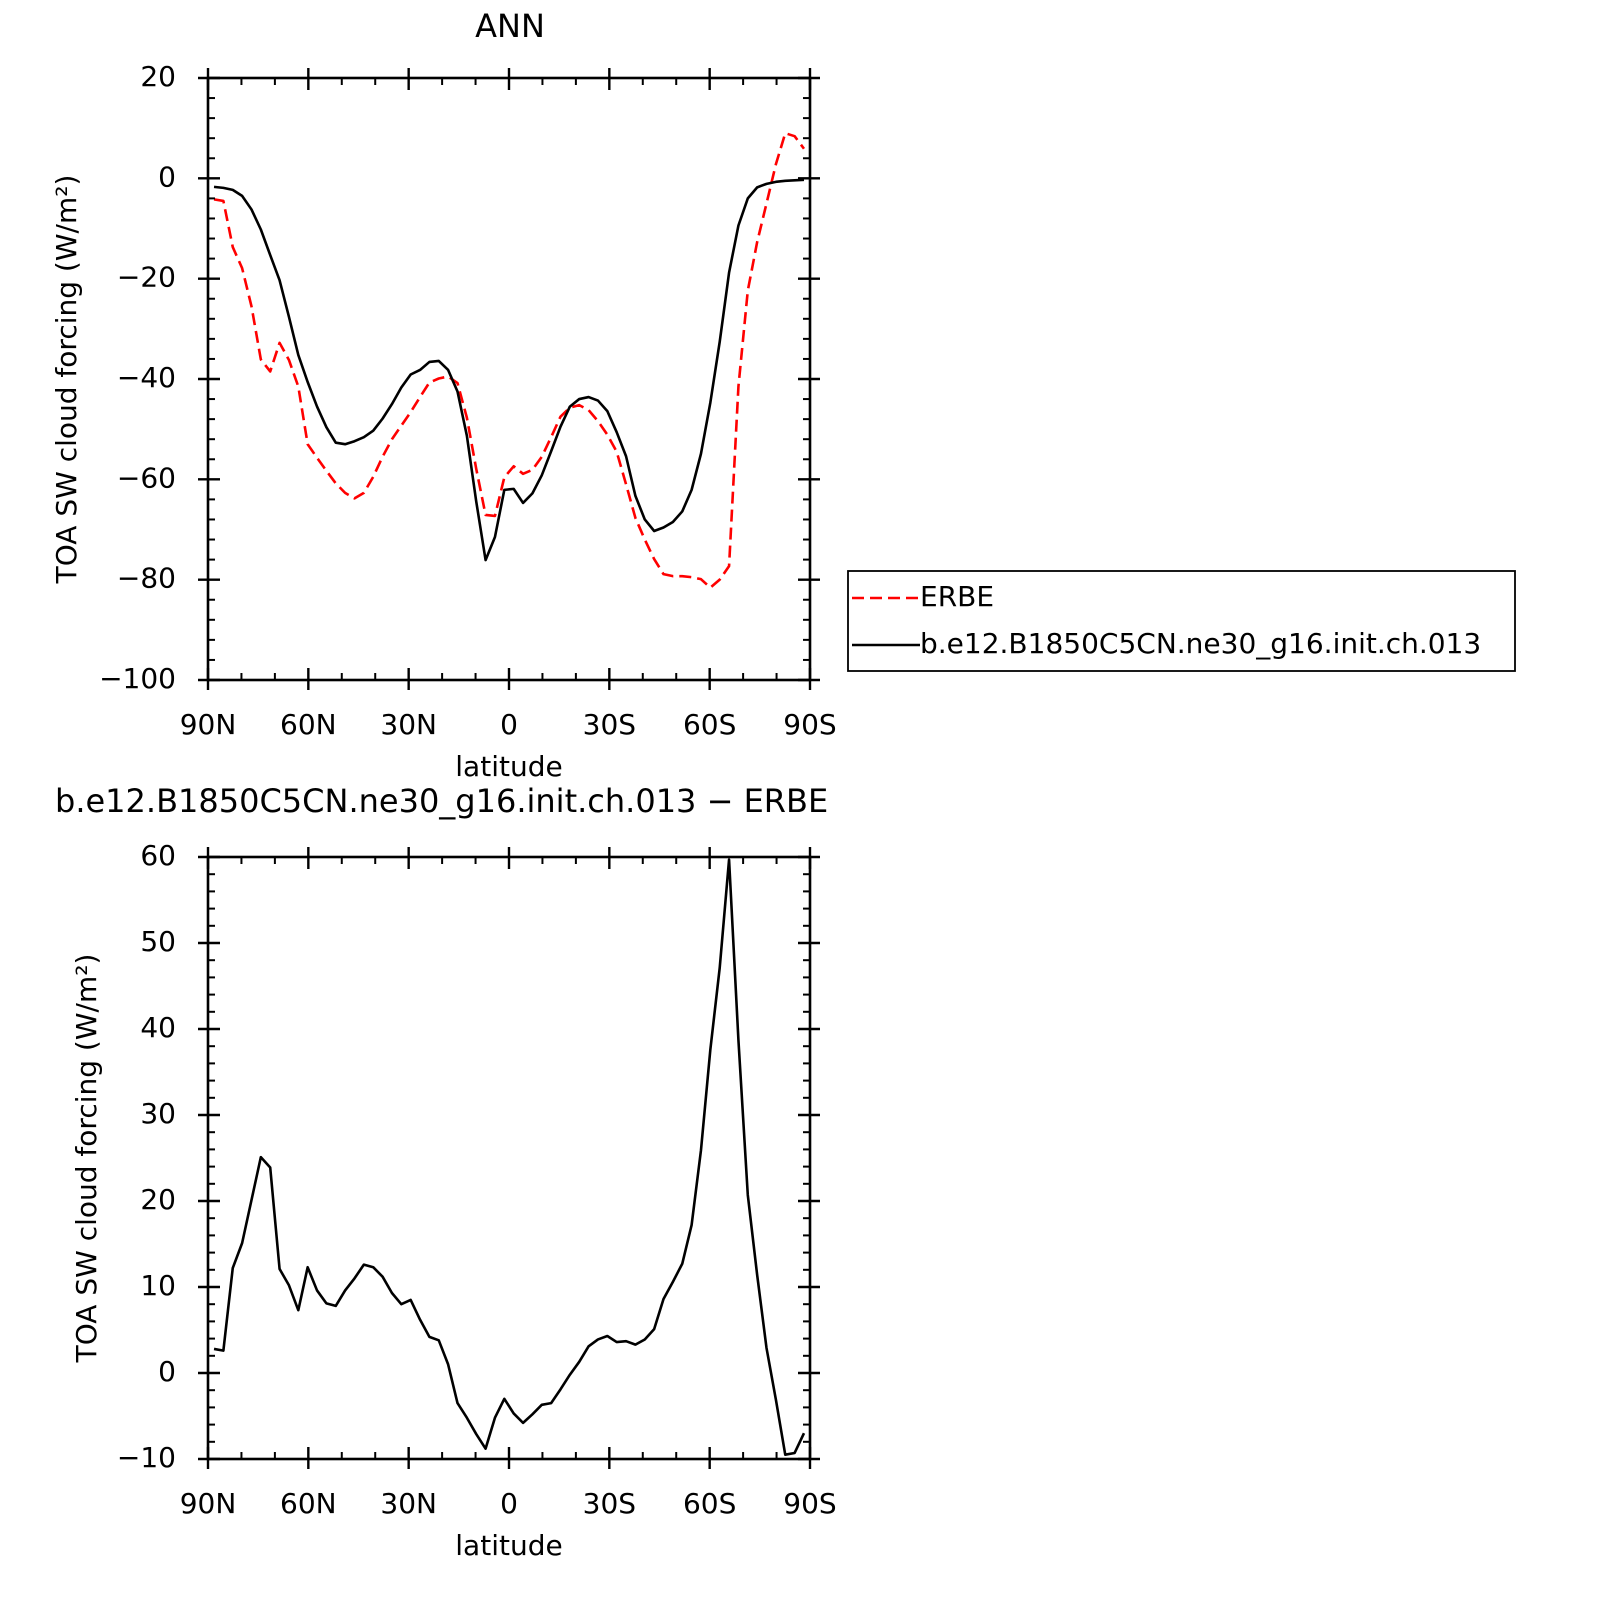  What do you see at coordinates (1200, 643) in the screenshot?
I see `legend-label: b.e12.B1850C5CN.ne30_g16.init.ch.013` at bounding box center [1200, 643].